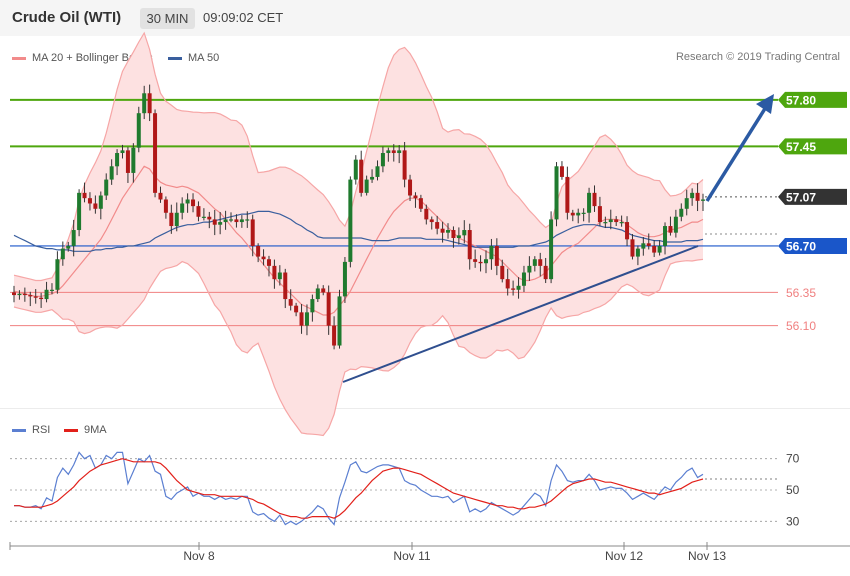 The image size is (850, 576). What do you see at coordinates (793, 459) in the screenshot?
I see `rsi-tick-label-2: 70` at bounding box center [793, 459].